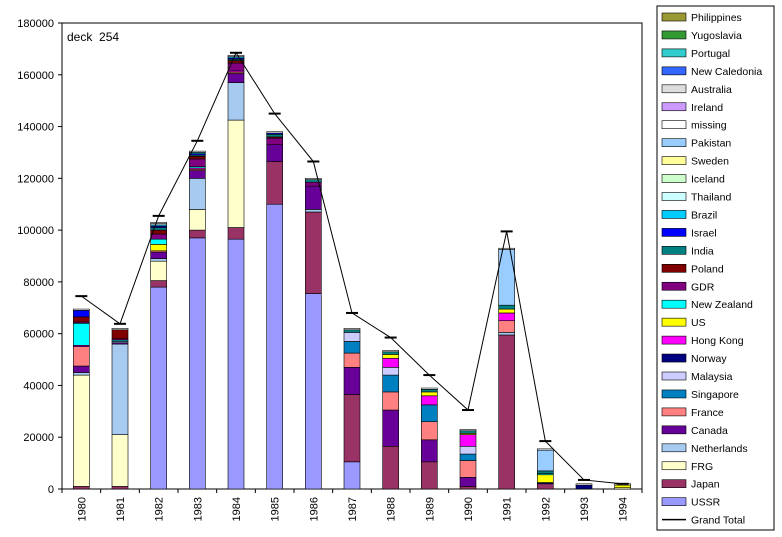  What do you see at coordinates (674, 35) in the screenshot?
I see `legend-swatch-yugoslavia` at bounding box center [674, 35].